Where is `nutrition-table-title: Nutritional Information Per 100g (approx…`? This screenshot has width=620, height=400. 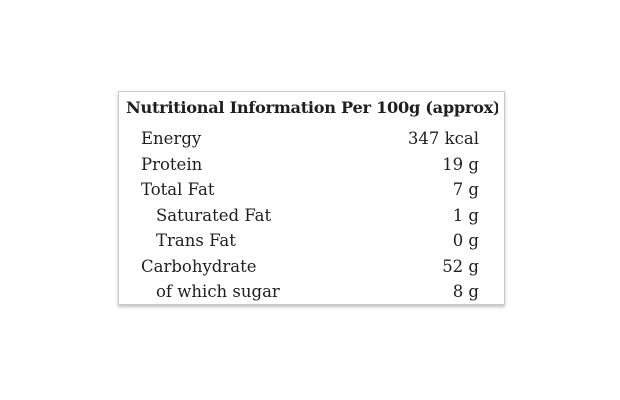 nutrition-table-title: Nutritional Information Per 100g (approx… is located at coordinates (312, 107).